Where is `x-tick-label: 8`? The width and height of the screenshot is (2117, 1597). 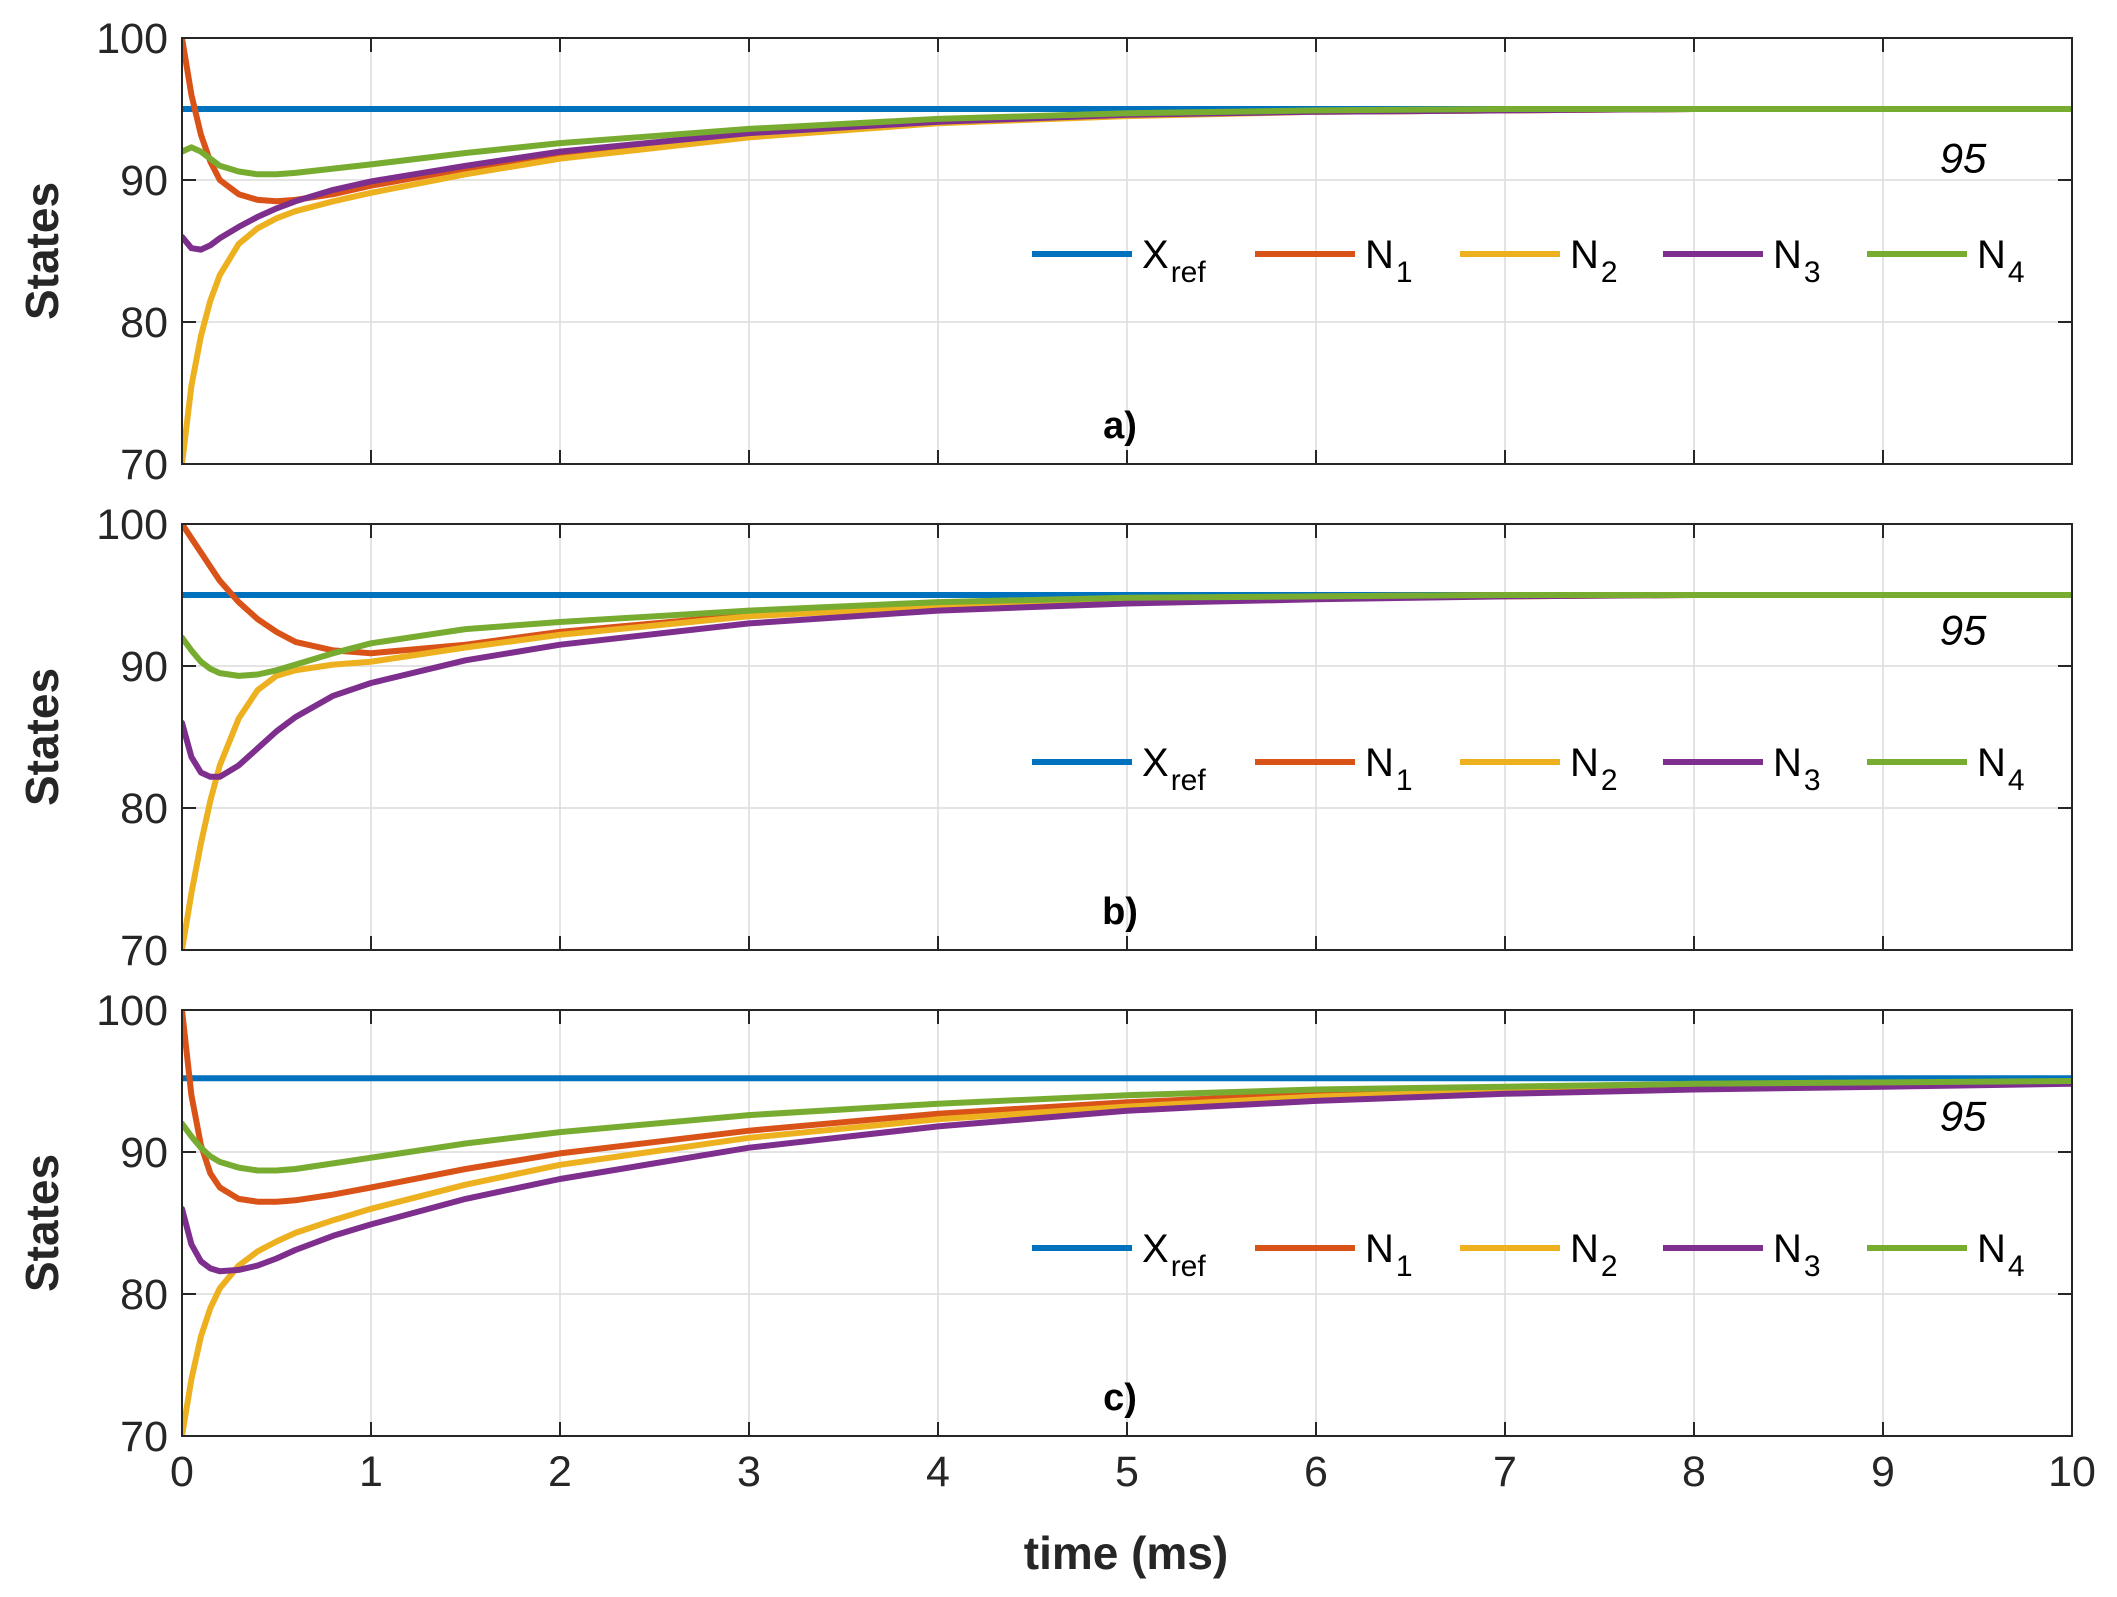 x-tick-label: 8 is located at coordinates (1694, 1472).